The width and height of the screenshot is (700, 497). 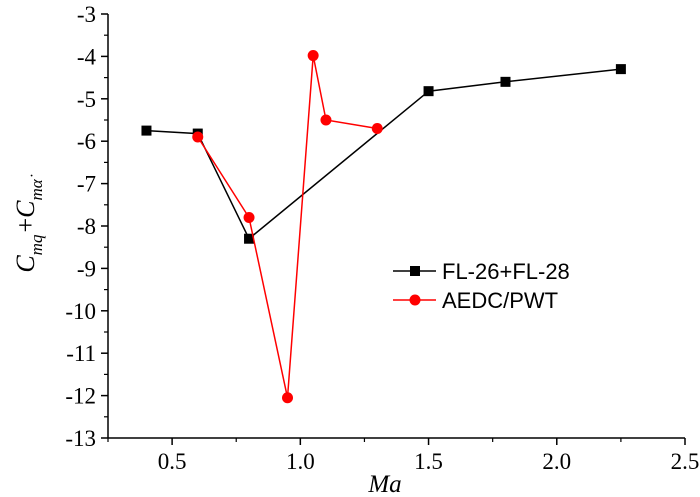 I want to click on y-tick-label: -10, so click(x=80, y=311).